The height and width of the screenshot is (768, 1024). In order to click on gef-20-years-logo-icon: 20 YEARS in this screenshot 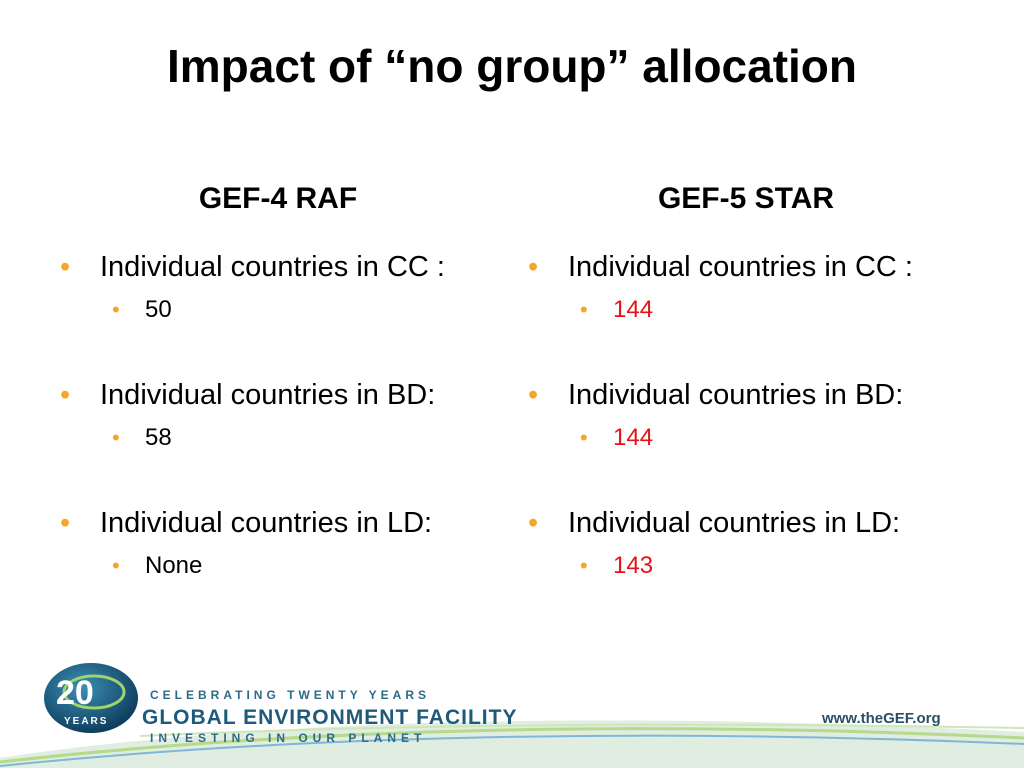, I will do `click(91, 698)`.